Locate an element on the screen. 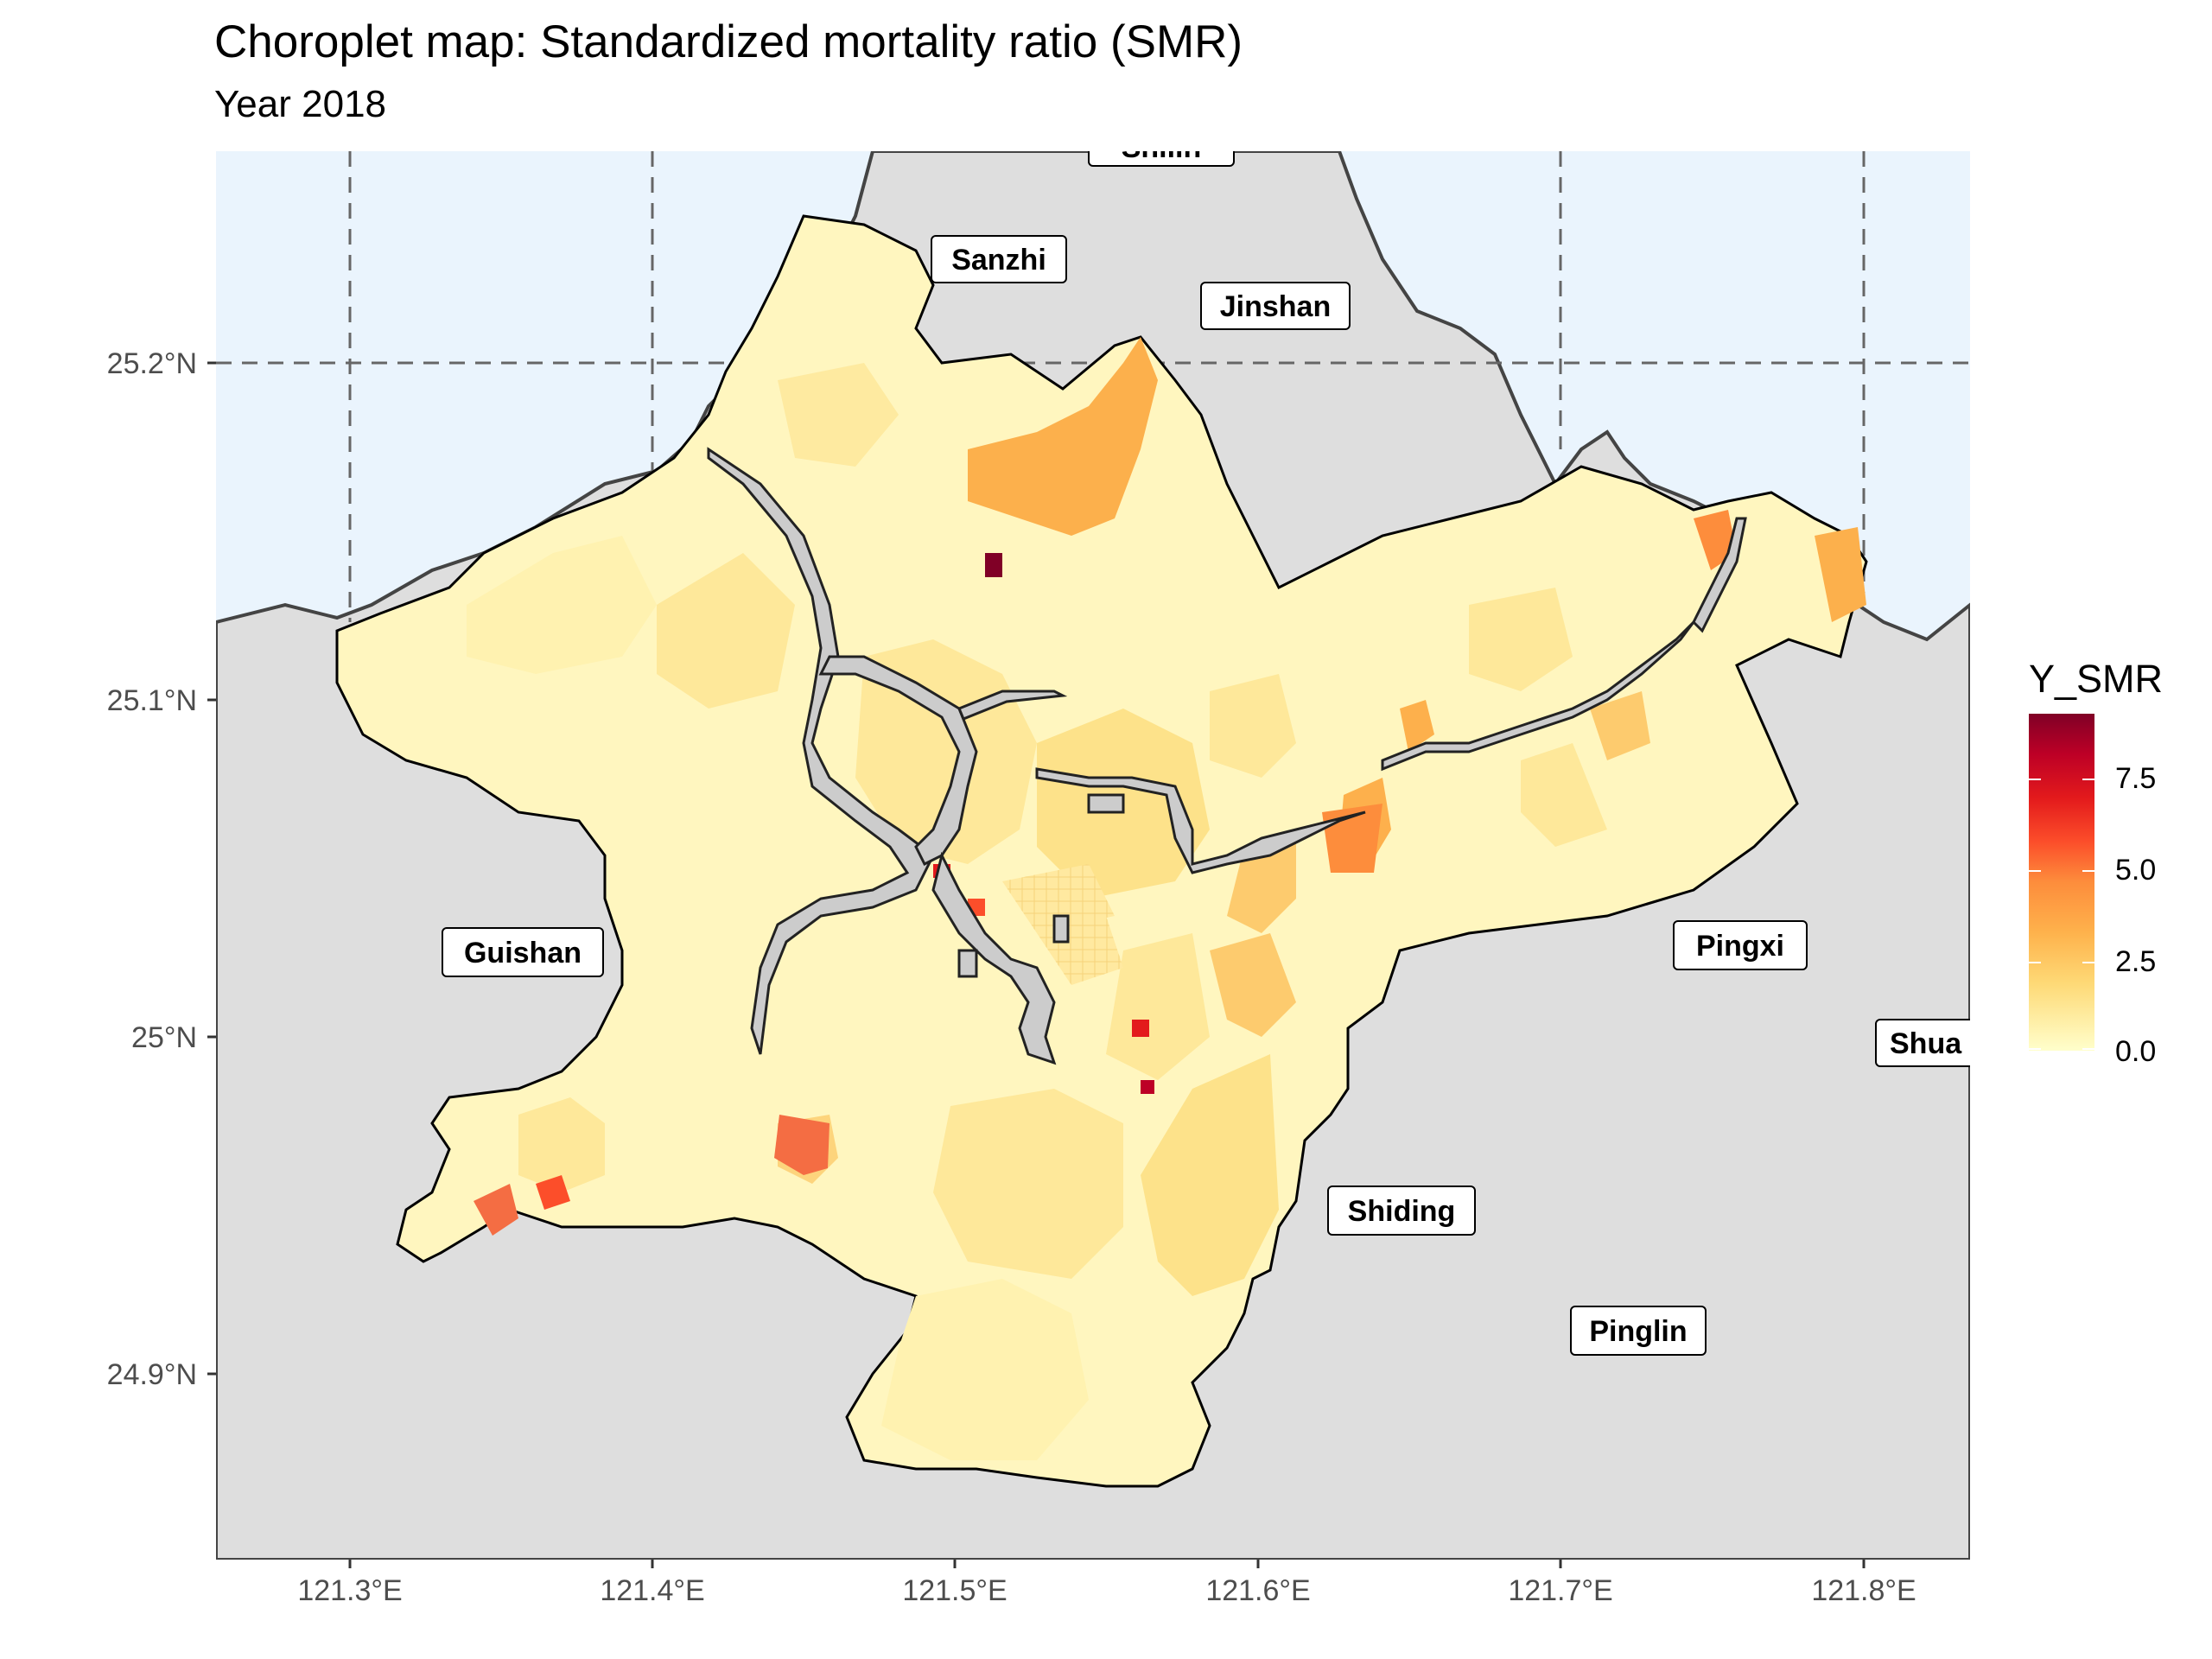  svg-text: Shilin is located at coordinates (1162, 147).